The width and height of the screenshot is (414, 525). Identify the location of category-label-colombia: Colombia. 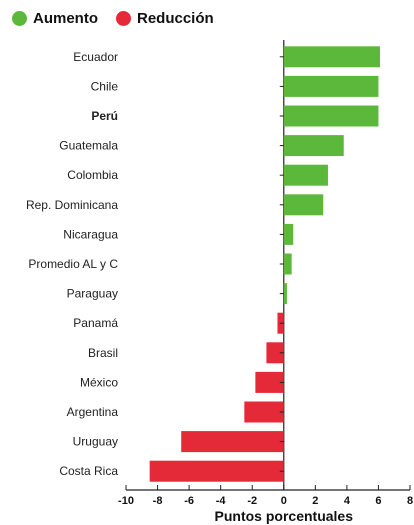
(92, 175).